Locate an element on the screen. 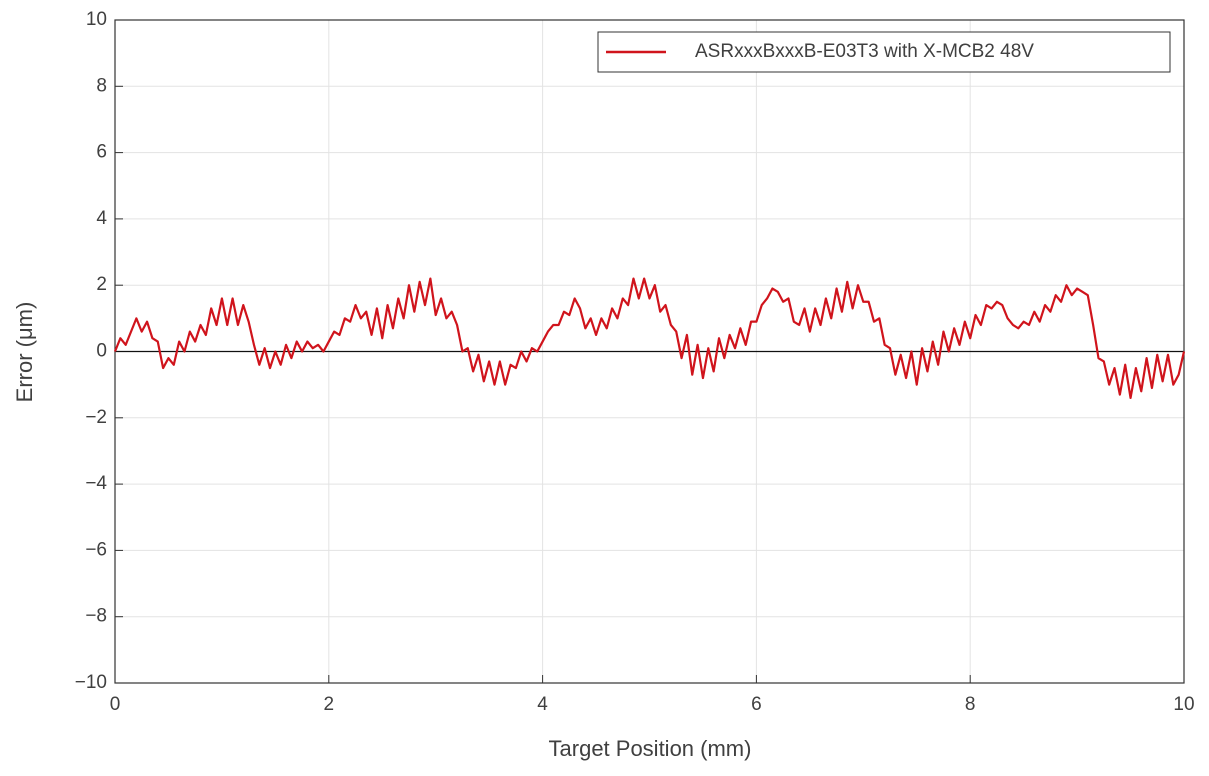 The width and height of the screenshot is (1209, 776). legend-label: ASRxxxBxxxB-E03T3 with X-MCB2 48V is located at coordinates (864, 51).